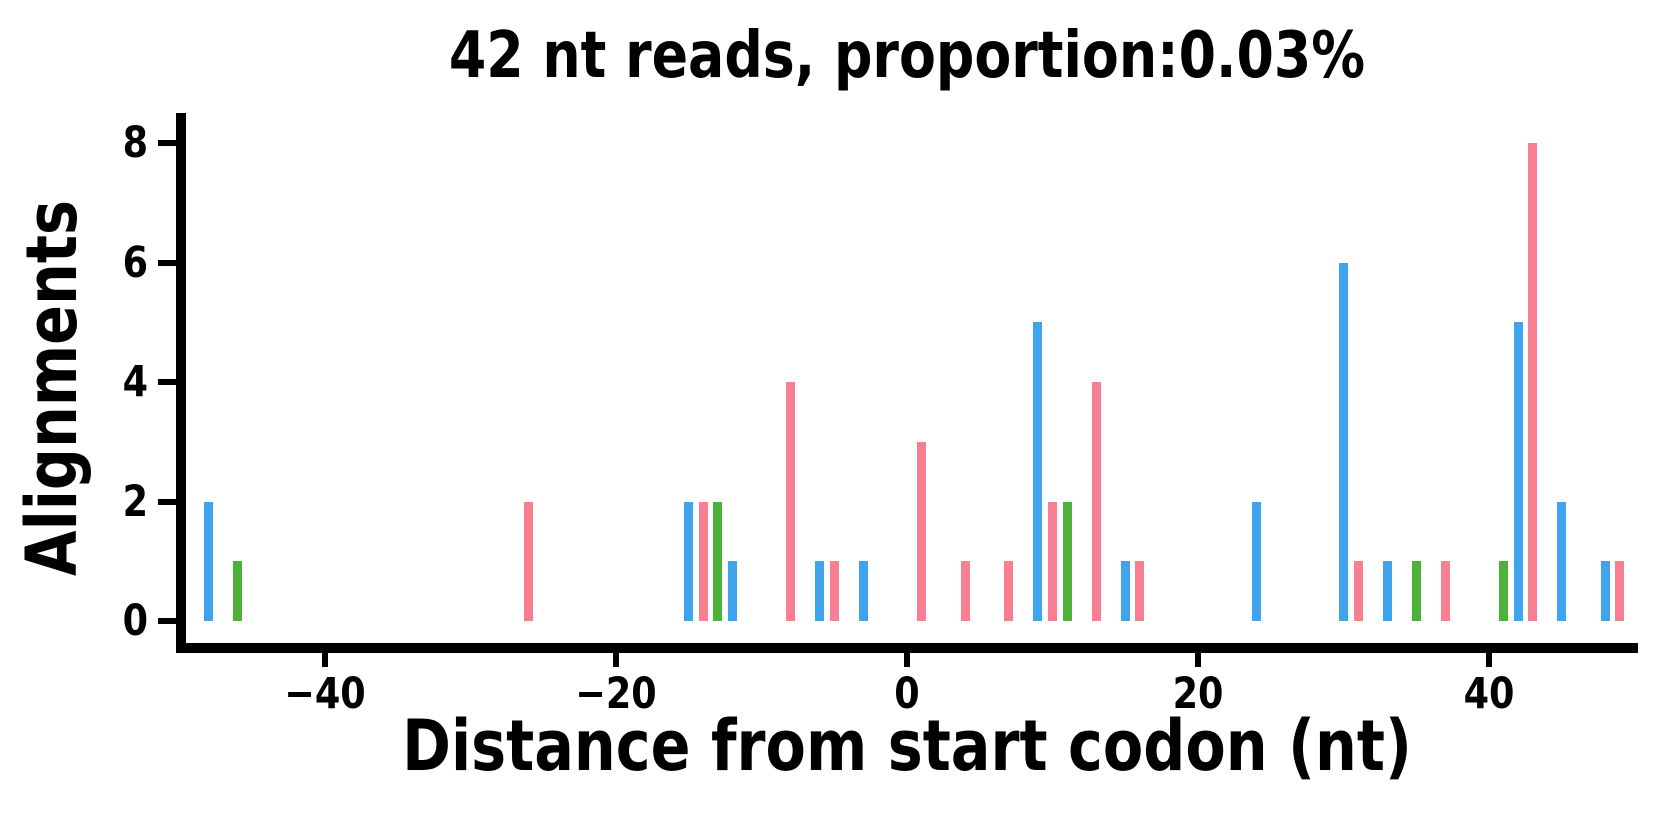 The height and width of the screenshot is (840, 1680). Describe the element at coordinates (907, 56) in the screenshot. I see `chart-title: 42 nt reads, proportion:0.03%` at that location.